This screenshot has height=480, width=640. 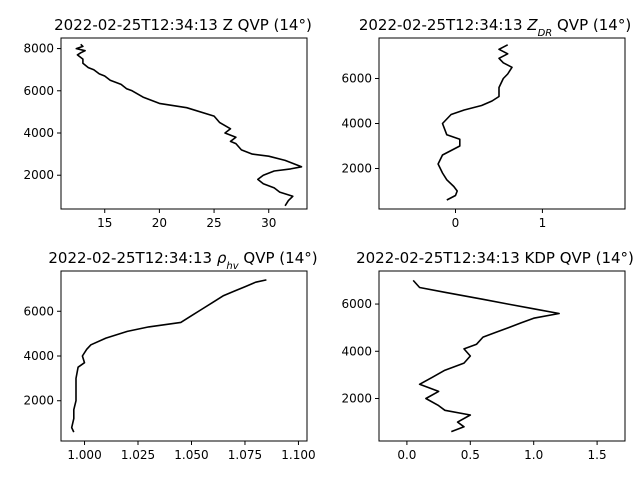 I want to click on subplot-title: 2022-02-25T12:34:13 KDP QVP (14°), so click(x=495, y=258).